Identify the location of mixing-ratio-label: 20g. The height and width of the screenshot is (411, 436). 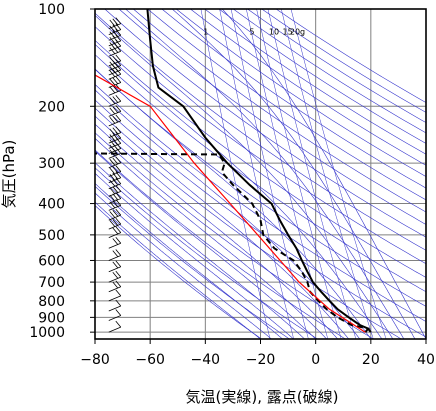
(297, 32).